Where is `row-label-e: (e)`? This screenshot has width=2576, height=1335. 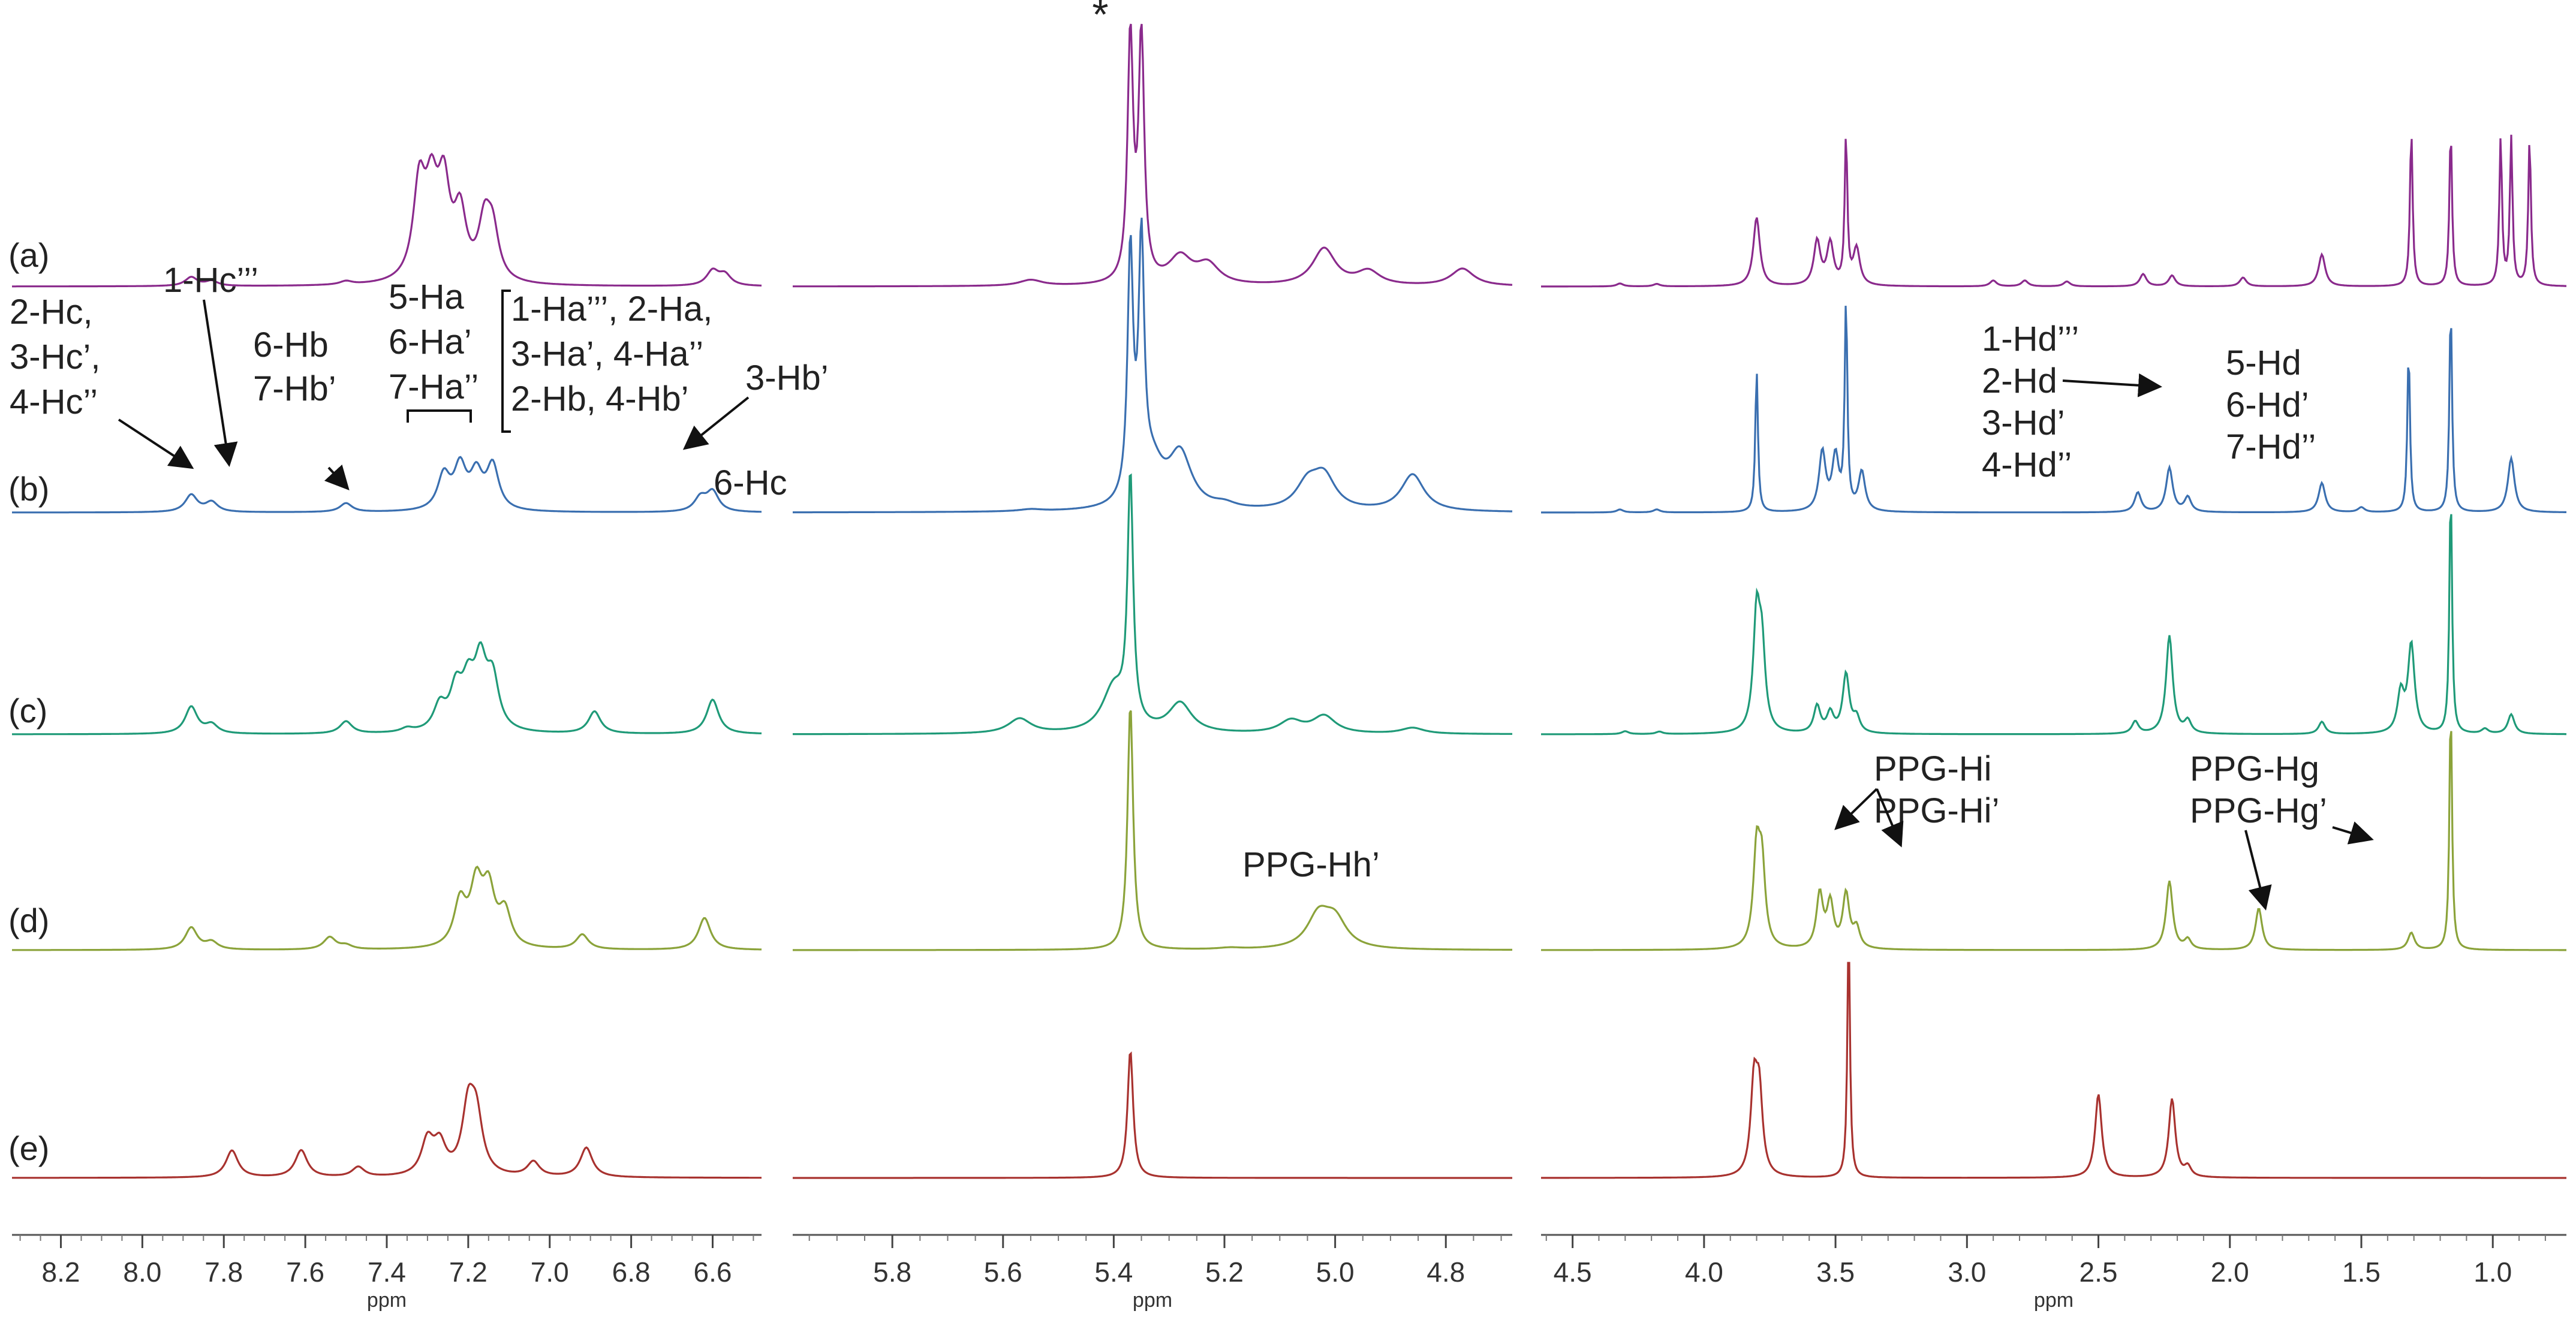 row-label-e: (e) is located at coordinates (28, 1148).